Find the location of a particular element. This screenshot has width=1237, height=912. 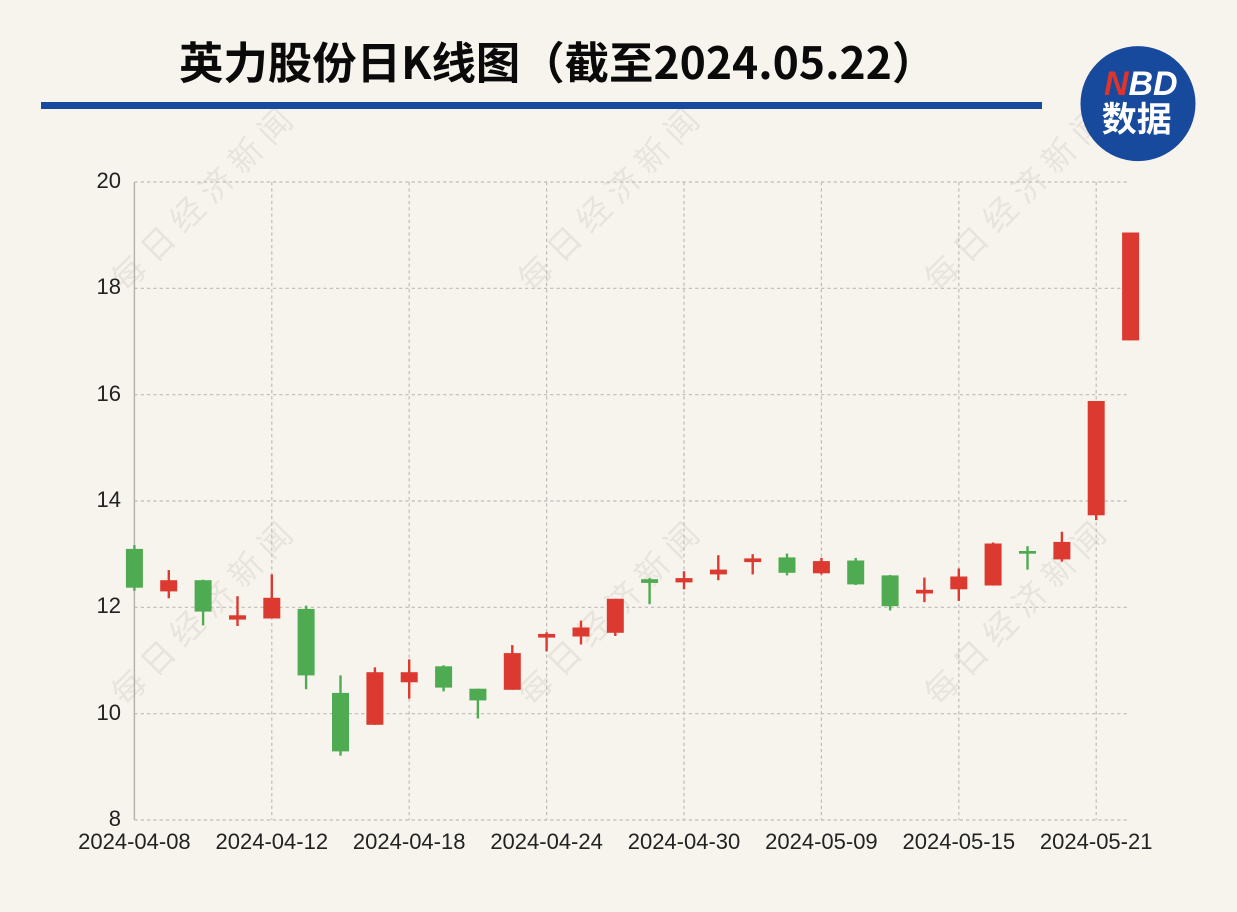

svg-text: 18 is located at coordinates (109, 286).